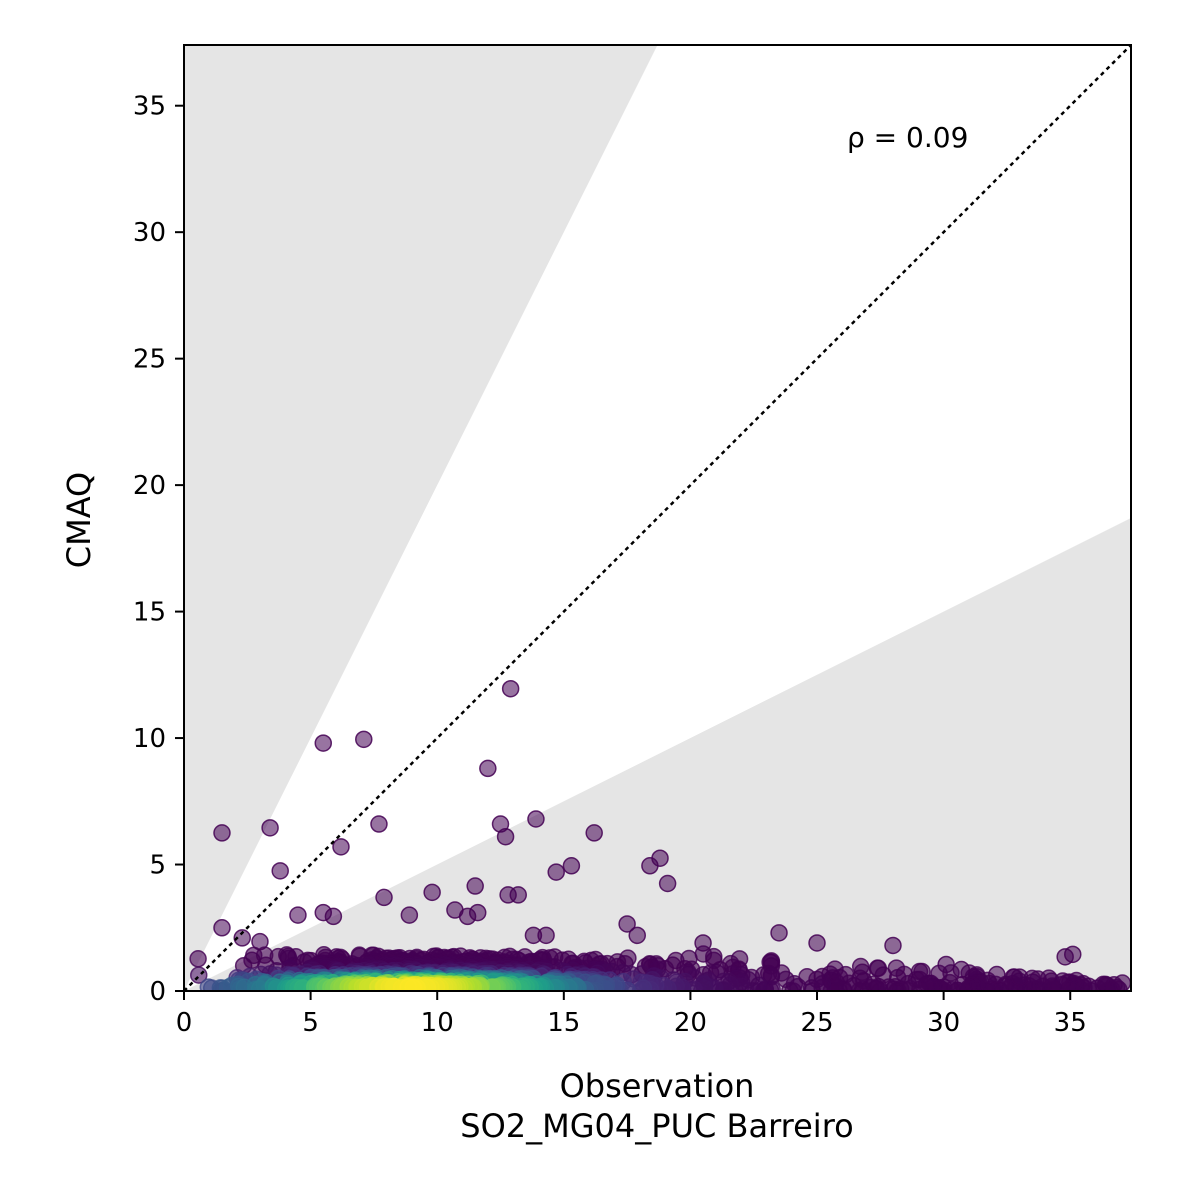  I want to click on x-tick-label: 5, so click(310, 1023).